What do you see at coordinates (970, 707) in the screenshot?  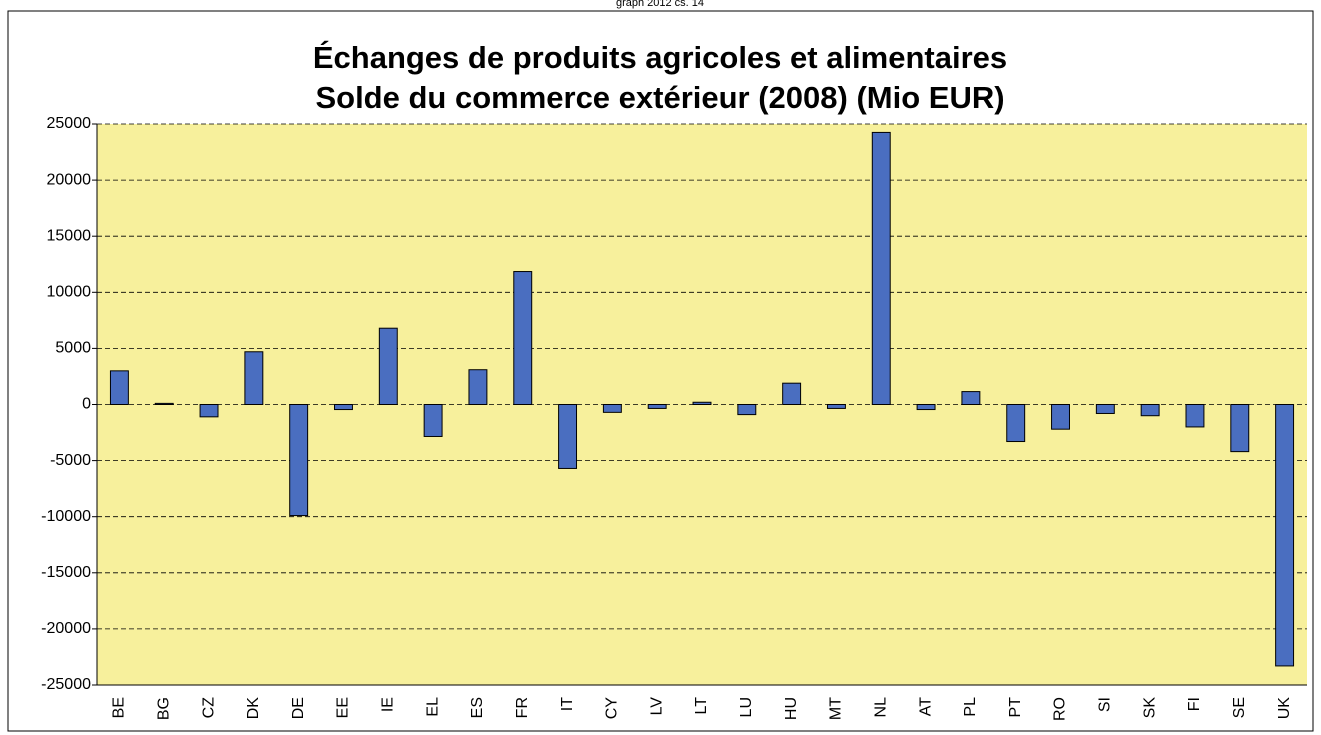 I see `x-tick-label: PL` at bounding box center [970, 707].